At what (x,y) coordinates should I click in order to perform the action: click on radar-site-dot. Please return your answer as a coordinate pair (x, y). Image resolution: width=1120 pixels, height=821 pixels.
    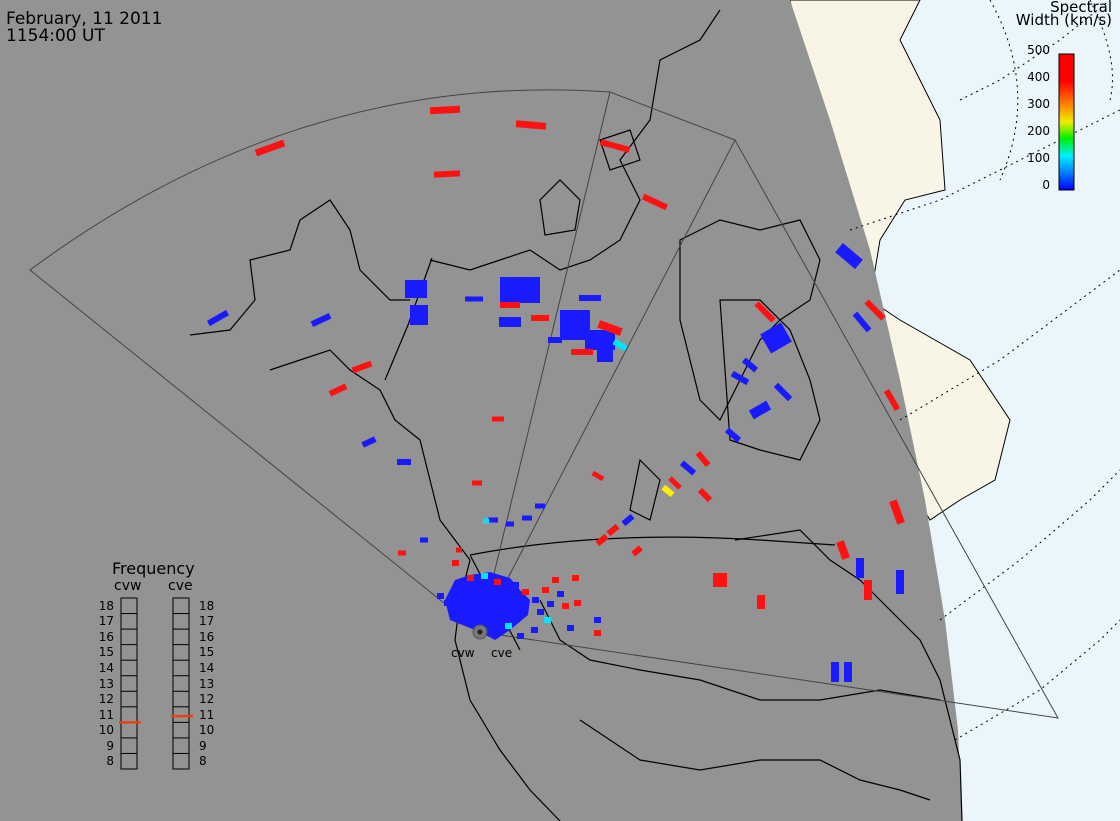
    Looking at the image, I should click on (480, 632).